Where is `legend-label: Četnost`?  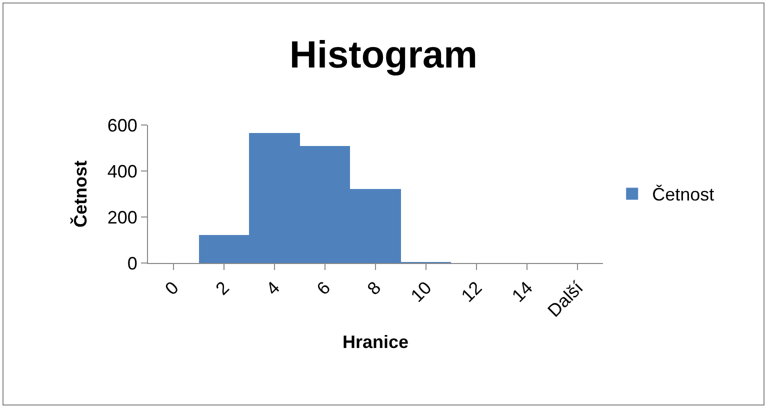 legend-label: Četnost is located at coordinates (683, 194).